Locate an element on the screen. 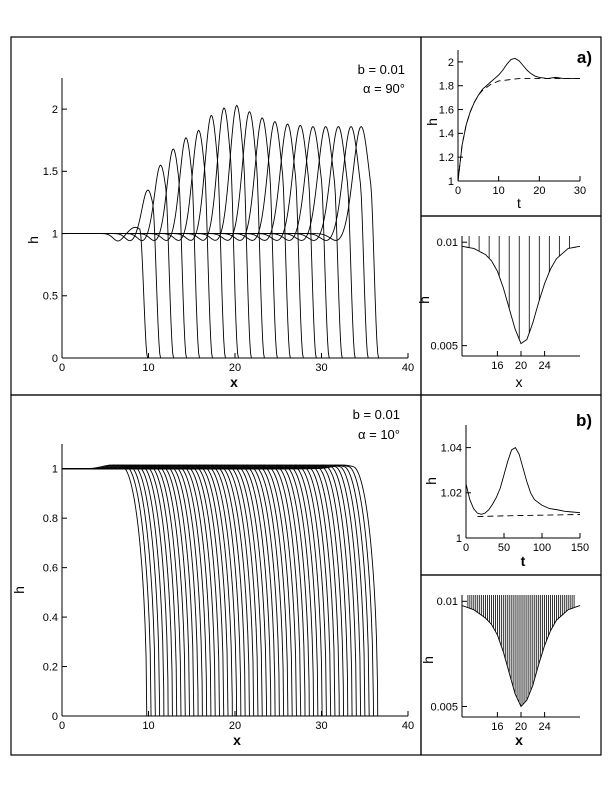 Image resolution: width=612 pixels, height=792 pixels. top-time-curves is located at coordinates (518, 119).